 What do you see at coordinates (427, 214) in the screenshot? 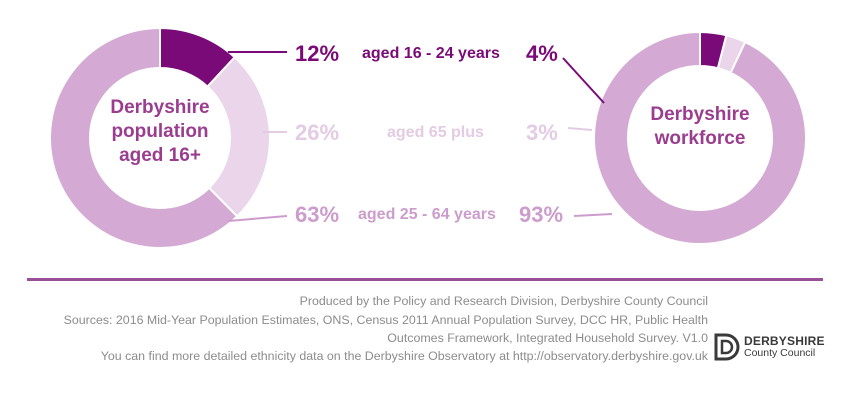
I see `age-label-25-64: aged 25 - 64 years` at bounding box center [427, 214].